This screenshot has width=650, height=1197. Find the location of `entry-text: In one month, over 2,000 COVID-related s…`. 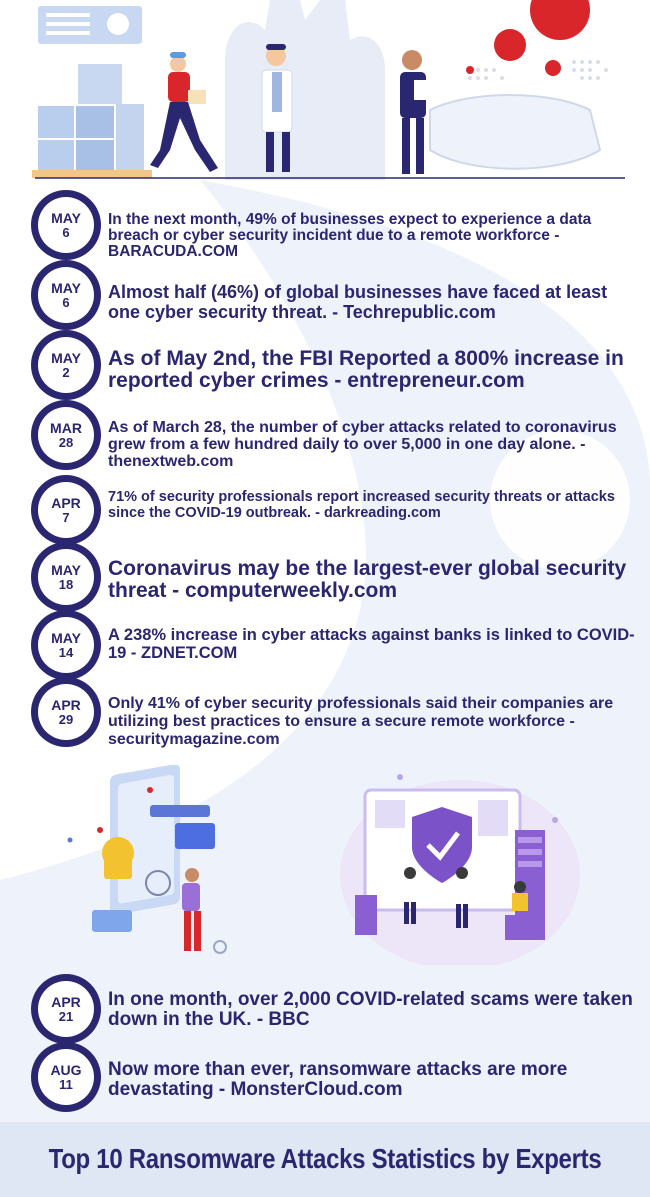

entry-text: In one month, over 2,000 COVID-related s… is located at coordinates (370, 1009).